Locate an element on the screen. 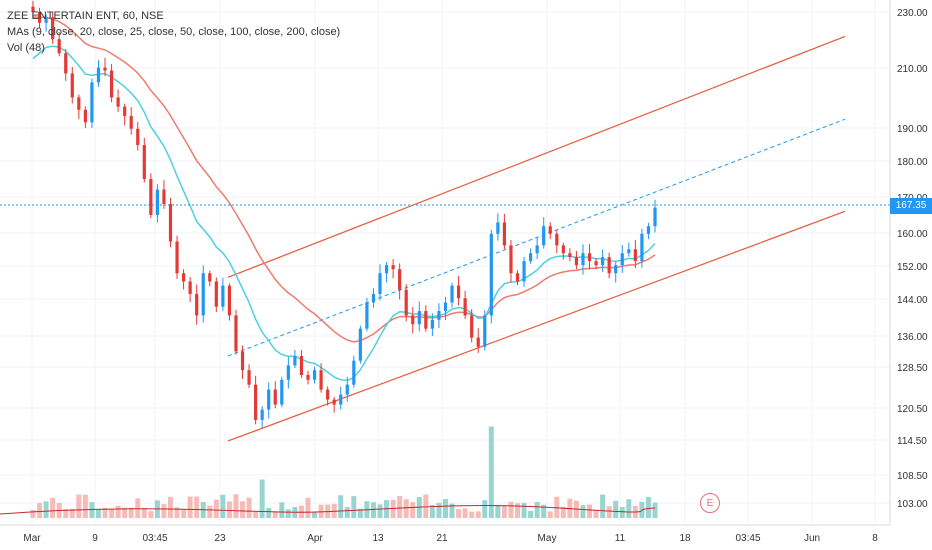 Image resolution: width=932 pixels, height=550 pixels. time-tick-label: 03:45 is located at coordinates (747, 538).